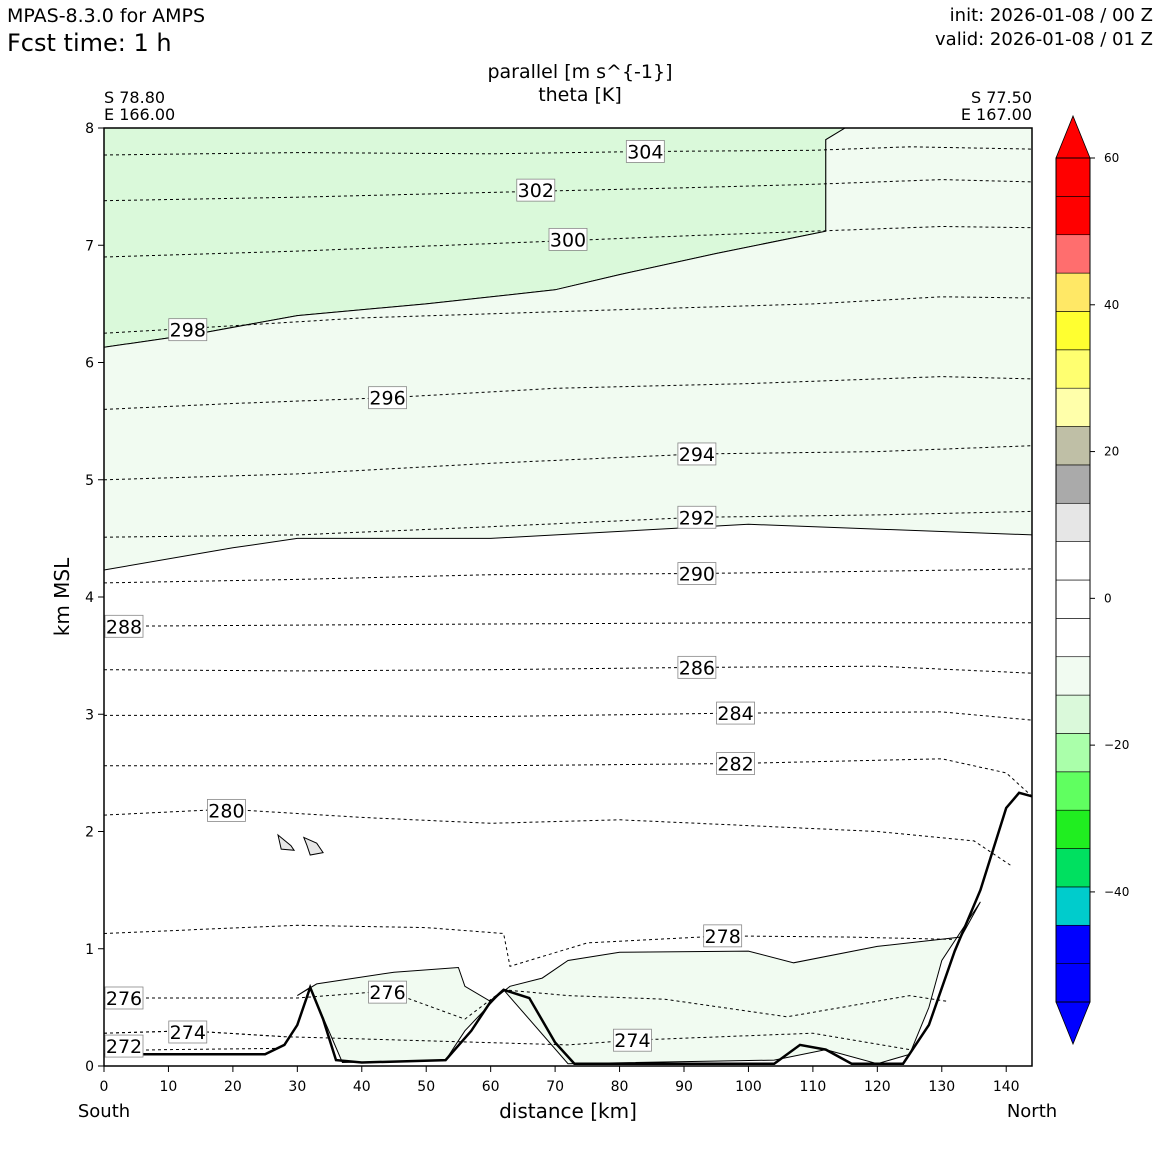  What do you see at coordinates (233, 1087) in the screenshot?
I see `x-tick-label: 20` at bounding box center [233, 1087].